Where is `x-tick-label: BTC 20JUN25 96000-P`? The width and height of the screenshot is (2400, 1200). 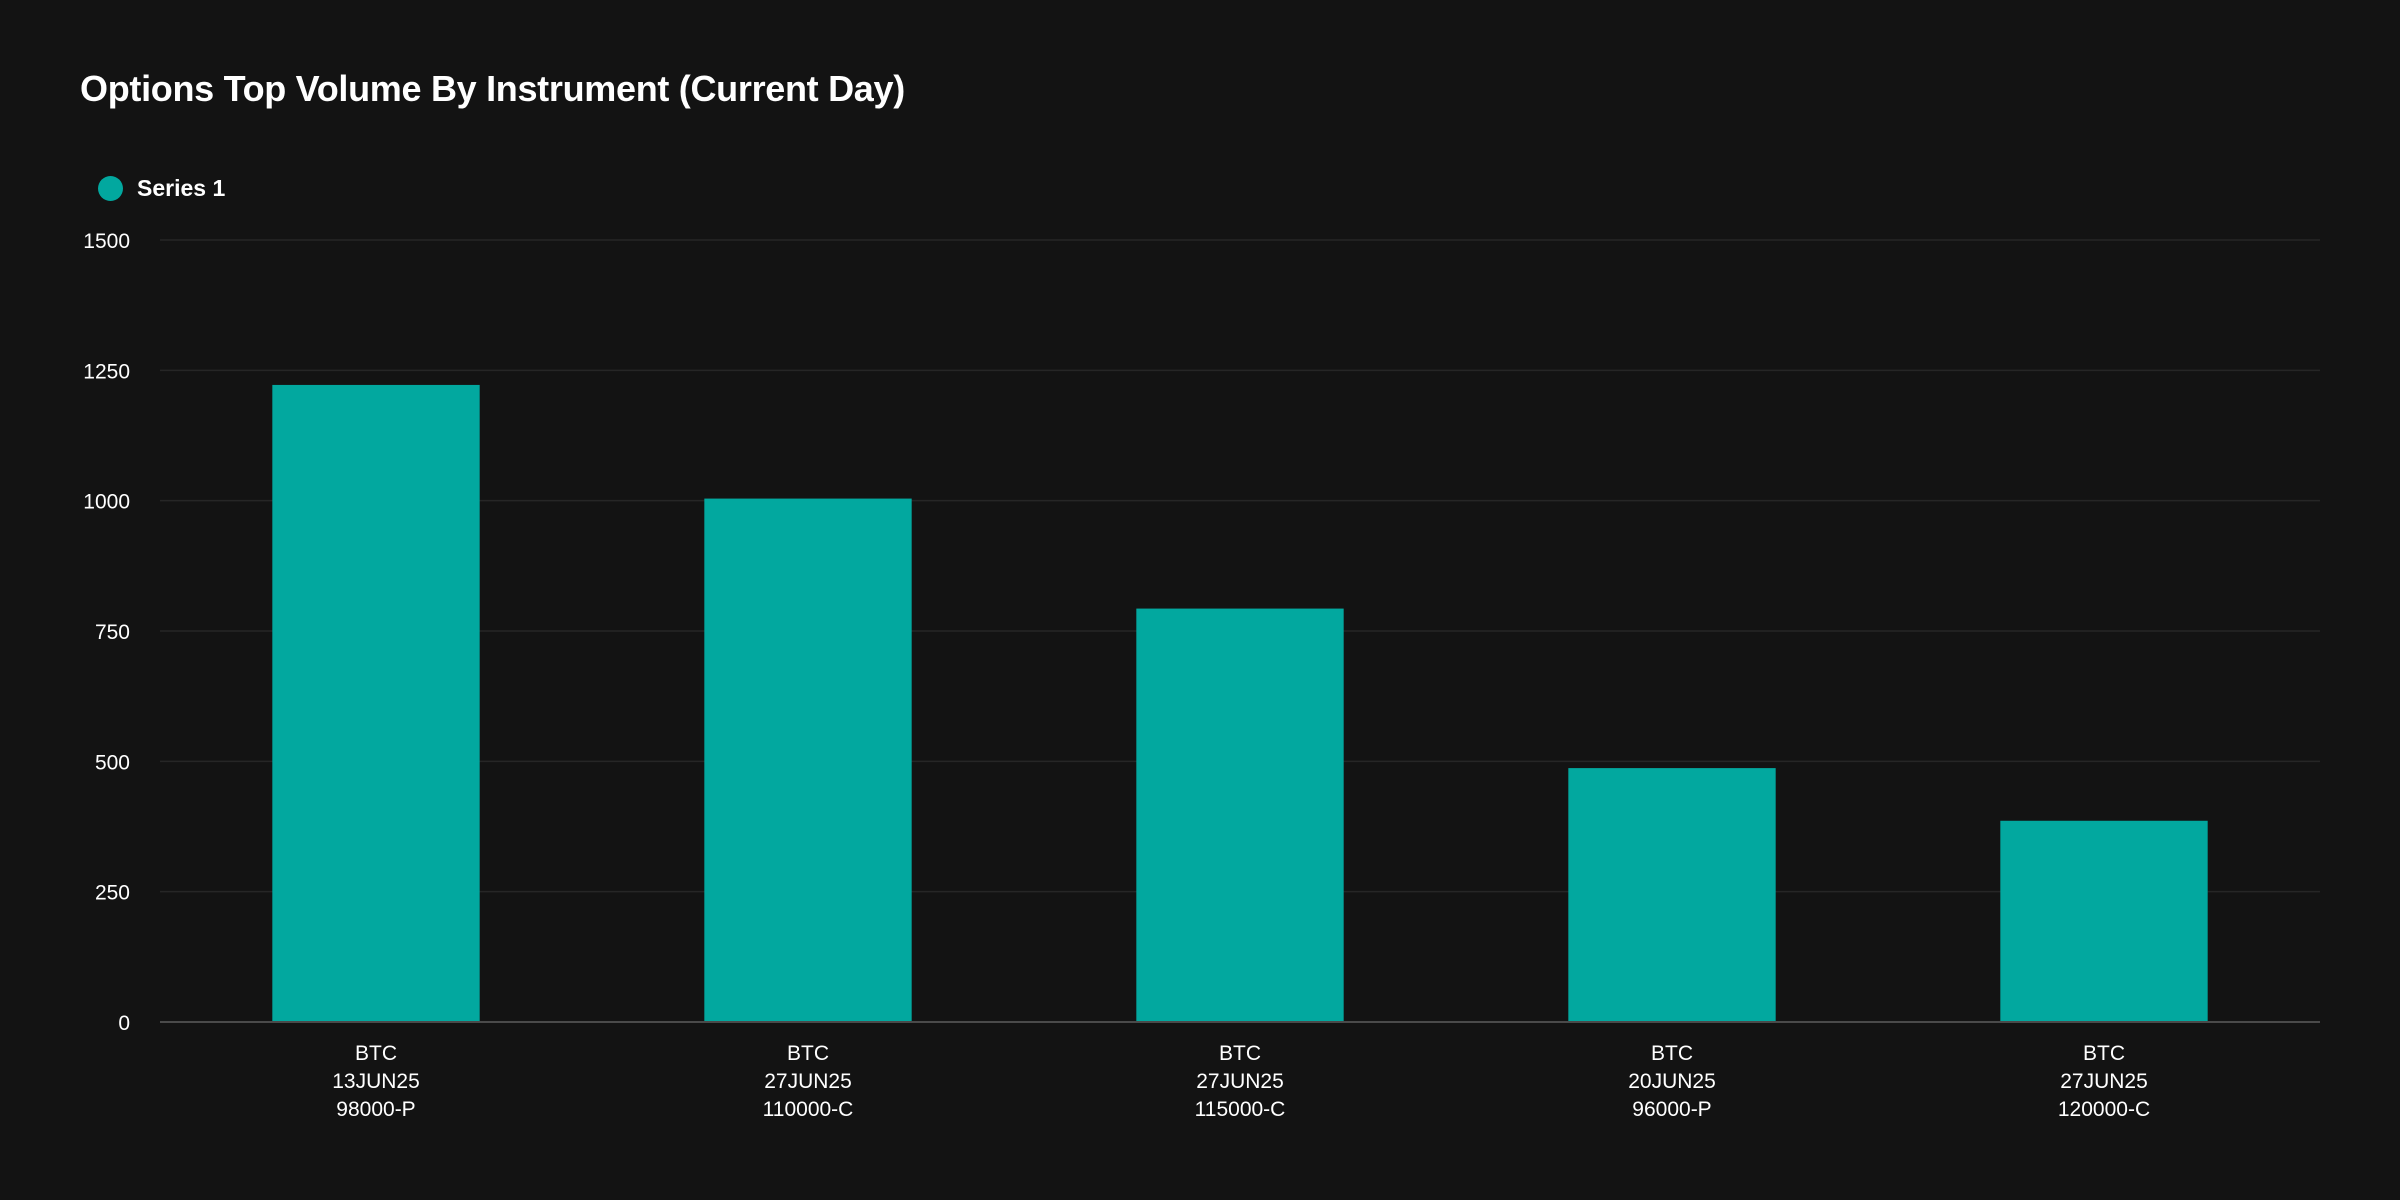 x-tick-label: BTC 20JUN25 96000-P is located at coordinates (1672, 1081).